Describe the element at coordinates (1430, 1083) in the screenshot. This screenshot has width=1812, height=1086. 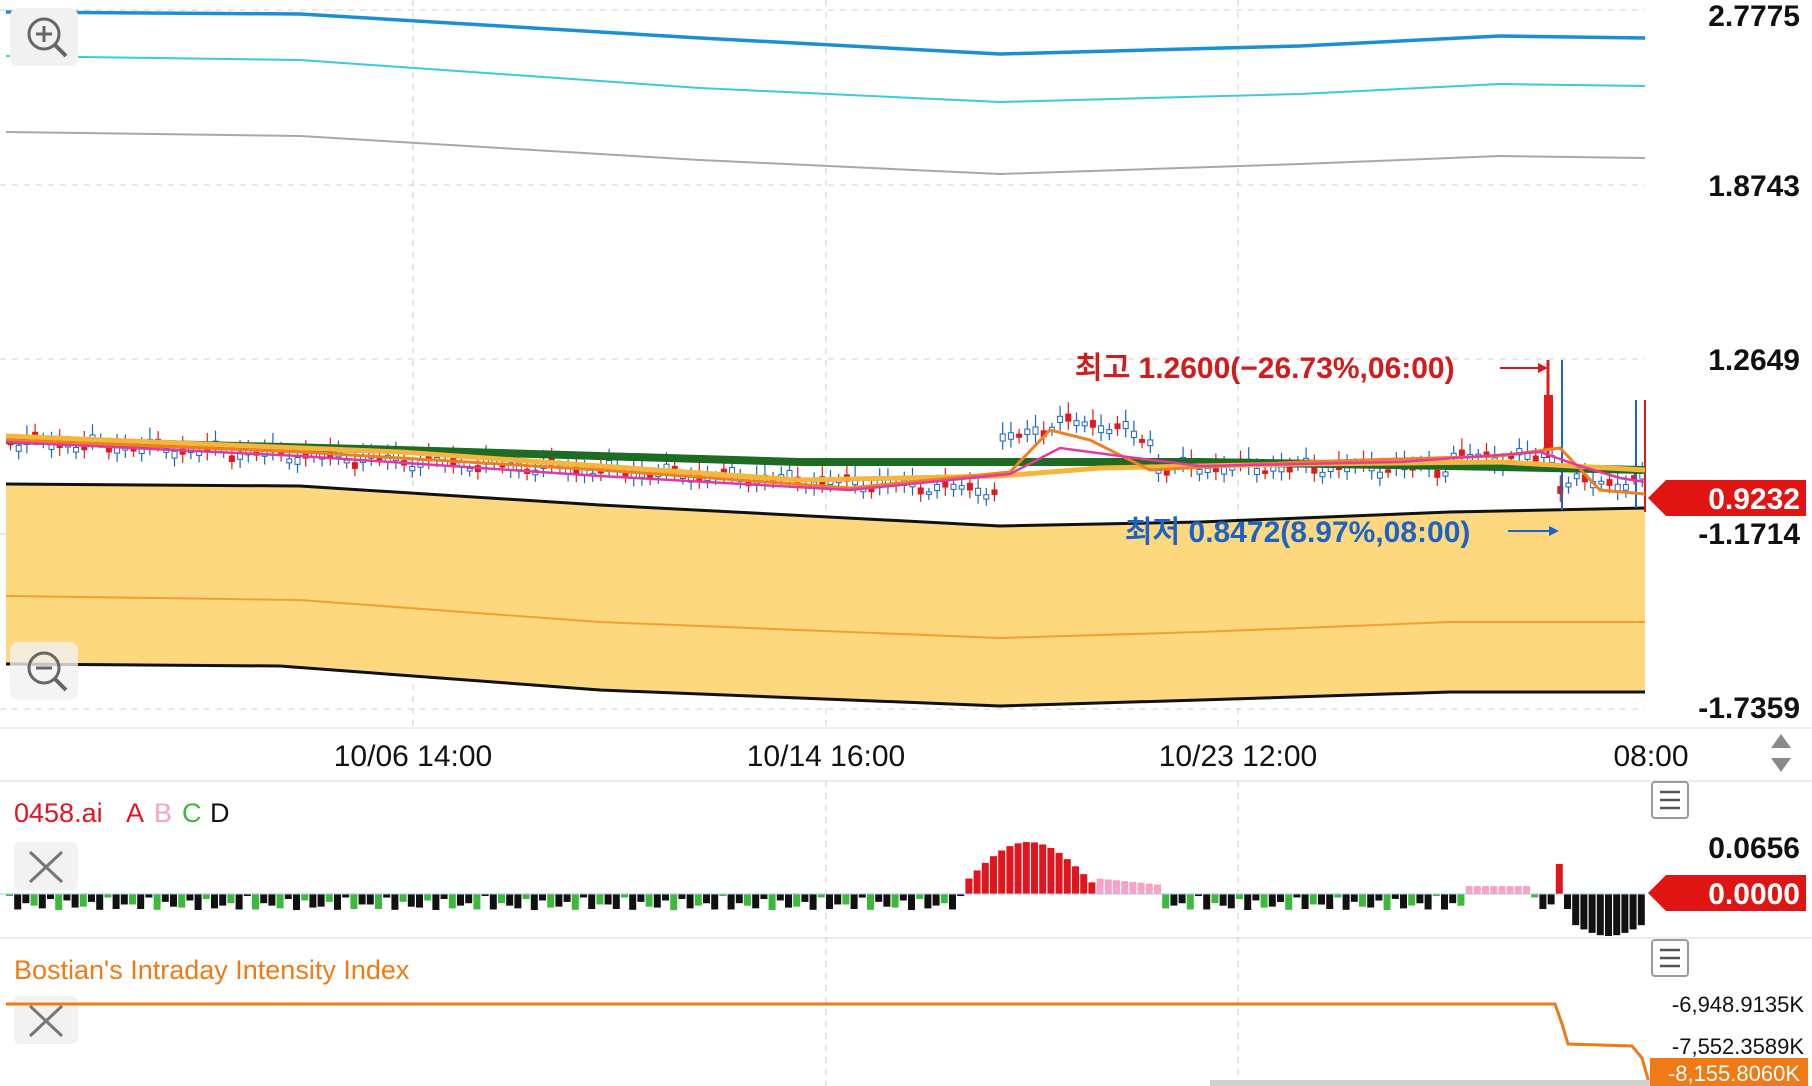
I see `scrollbar` at that location.